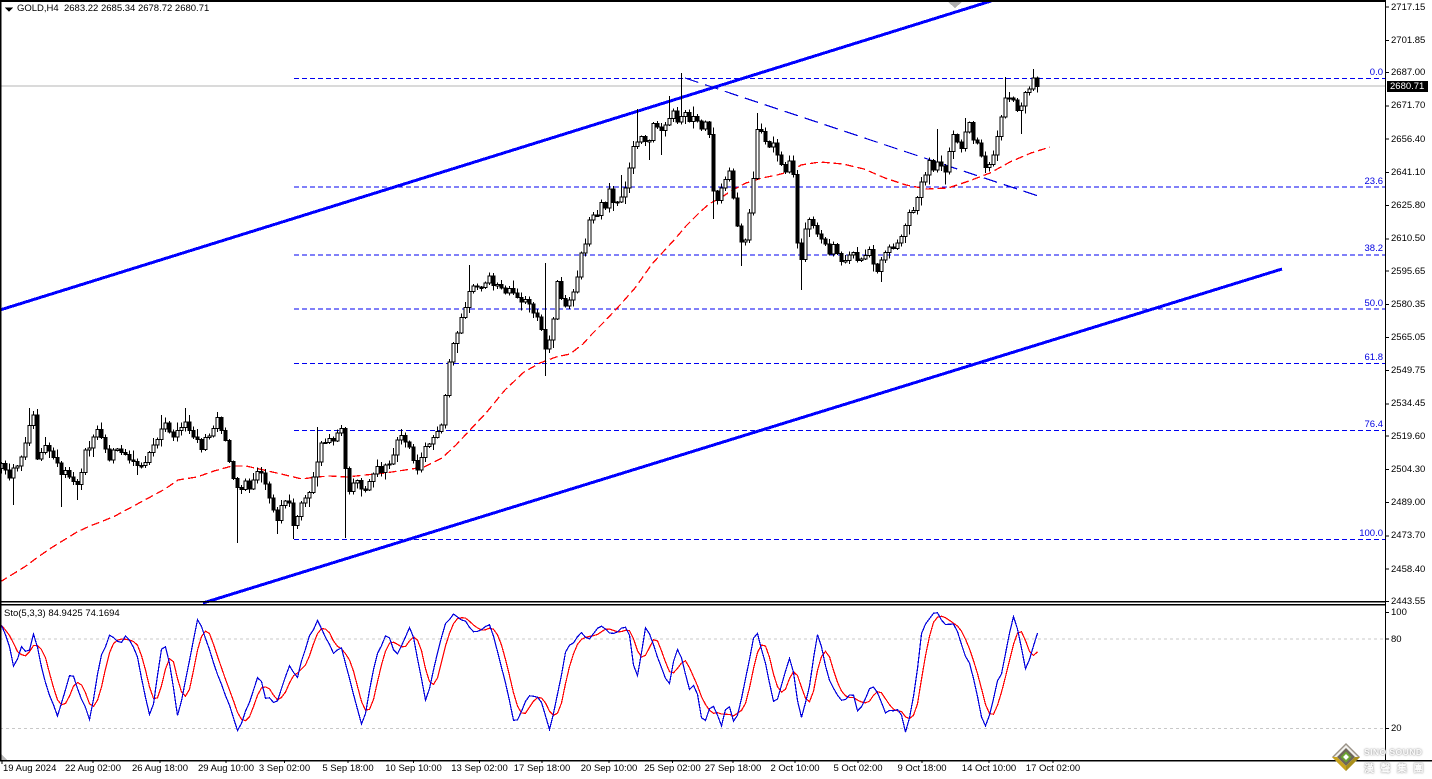  What do you see at coordinates (1397, 768) in the screenshot?
I see `svg-text: 漢聲集團` at bounding box center [1397, 768].